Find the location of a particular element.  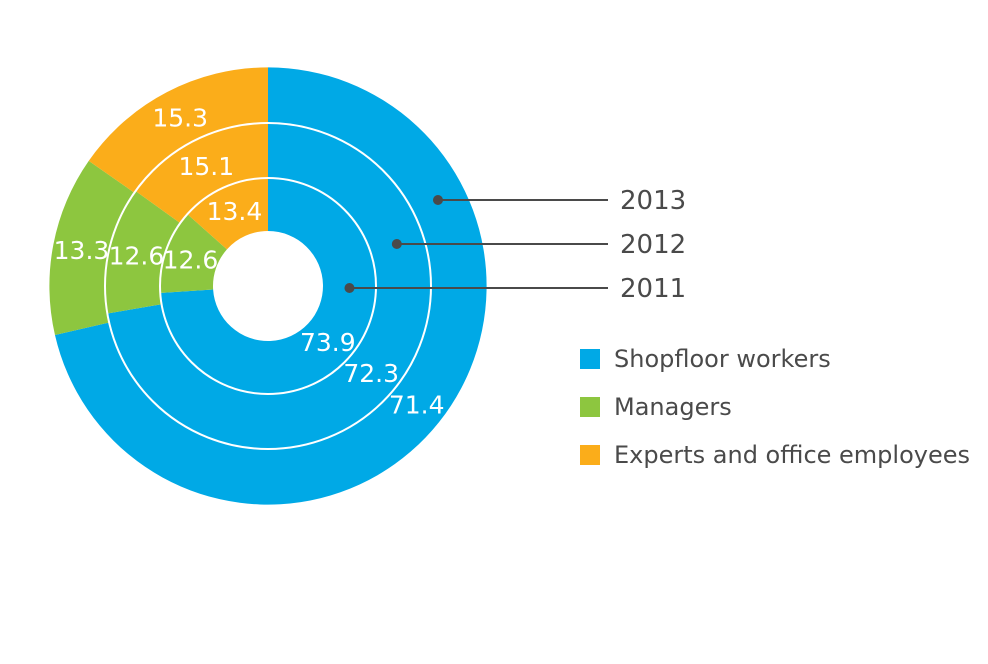

legend-swatch-experts-and-office-employees is located at coordinates (590, 455).